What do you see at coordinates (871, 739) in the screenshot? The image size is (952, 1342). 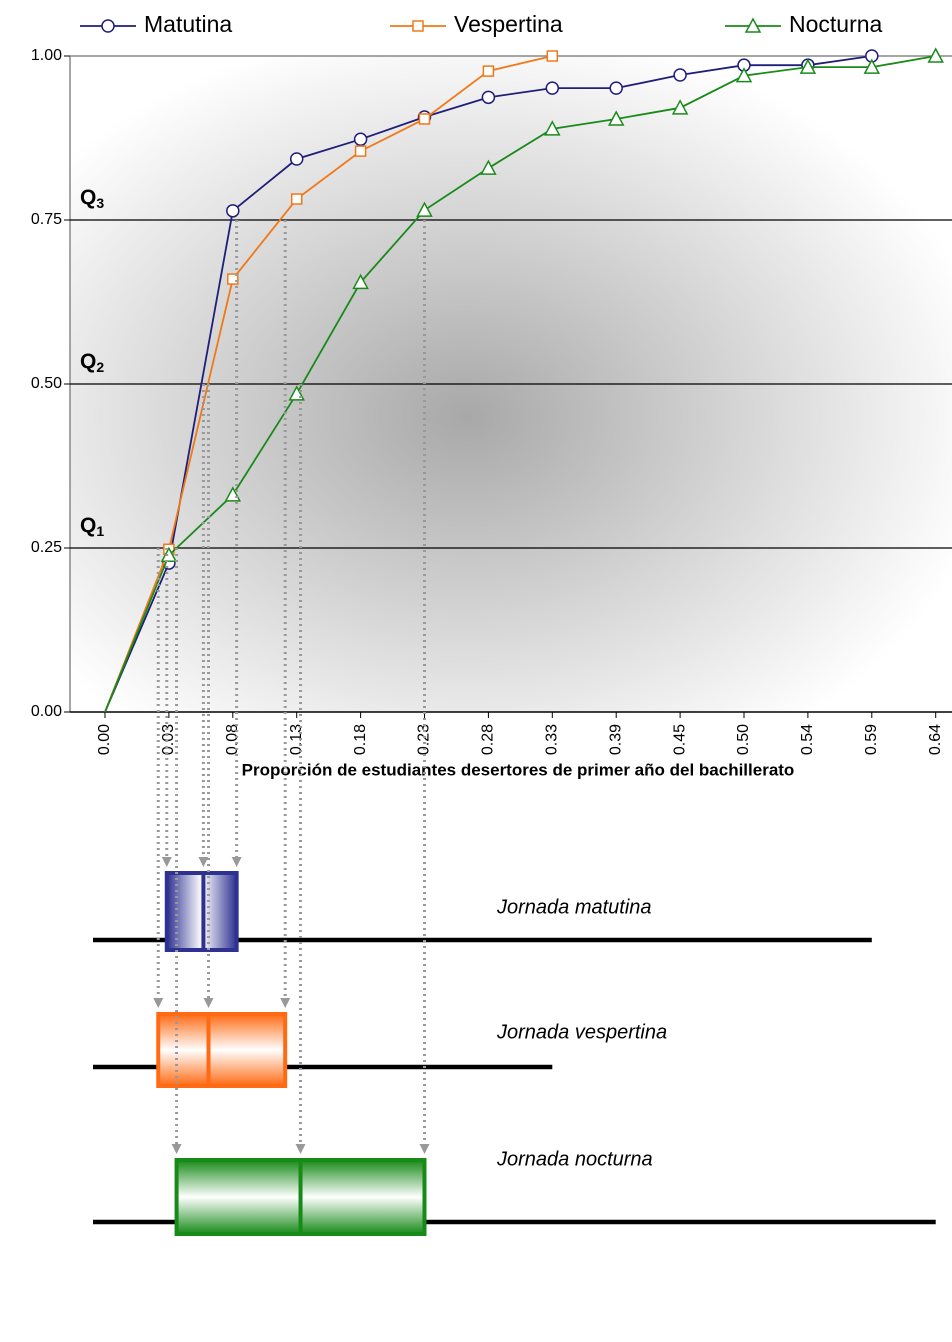 I see `x-tick-label: 0.59` at bounding box center [871, 739].